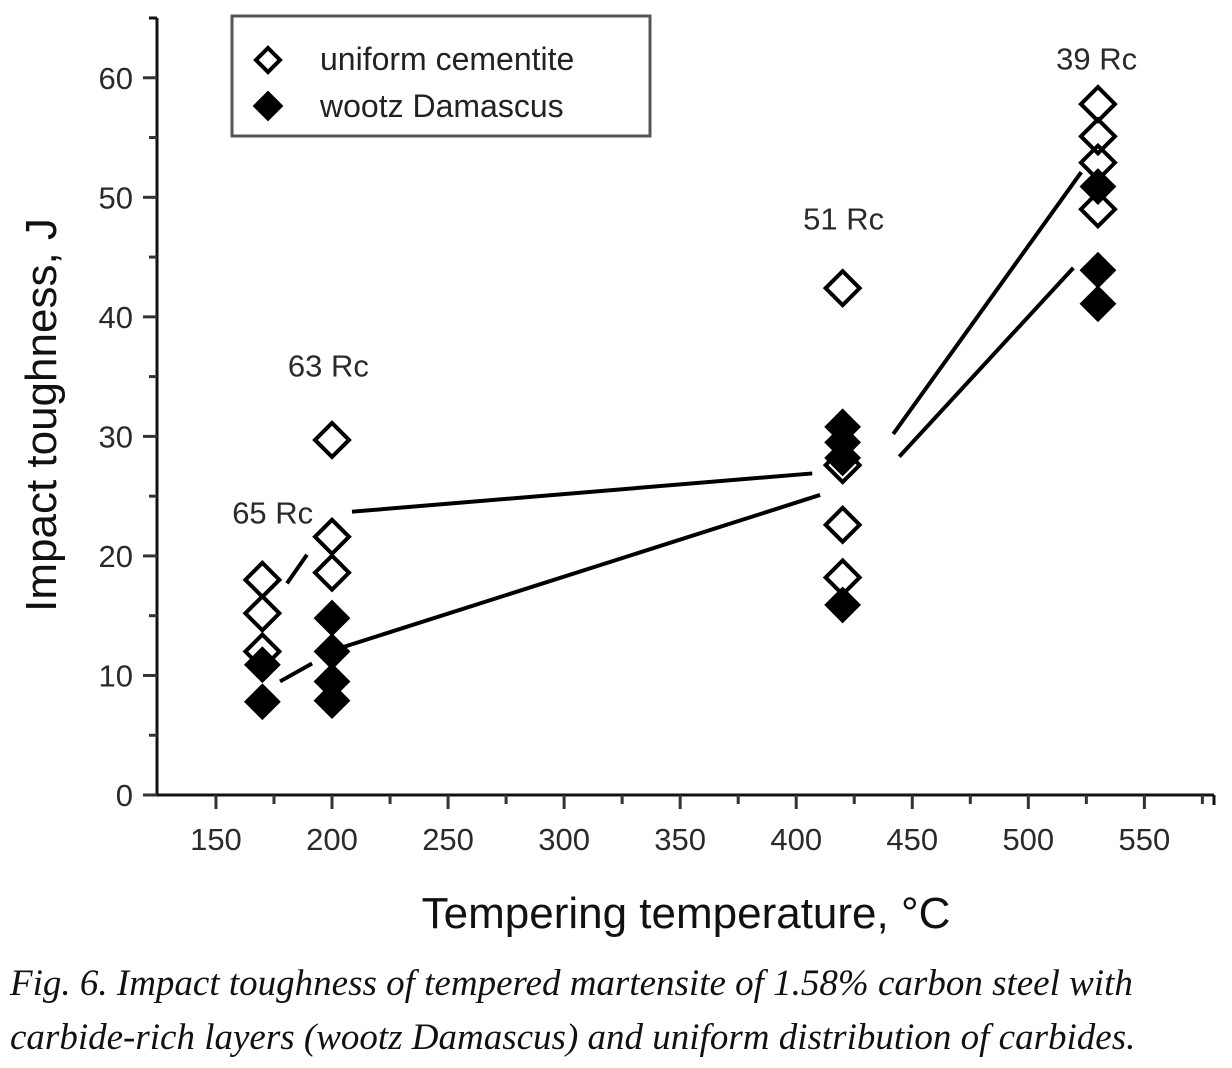 The height and width of the screenshot is (1068, 1232). Describe the element at coordinates (843, 219) in the screenshot. I see `hardness-annotation: 51 Rc` at that location.